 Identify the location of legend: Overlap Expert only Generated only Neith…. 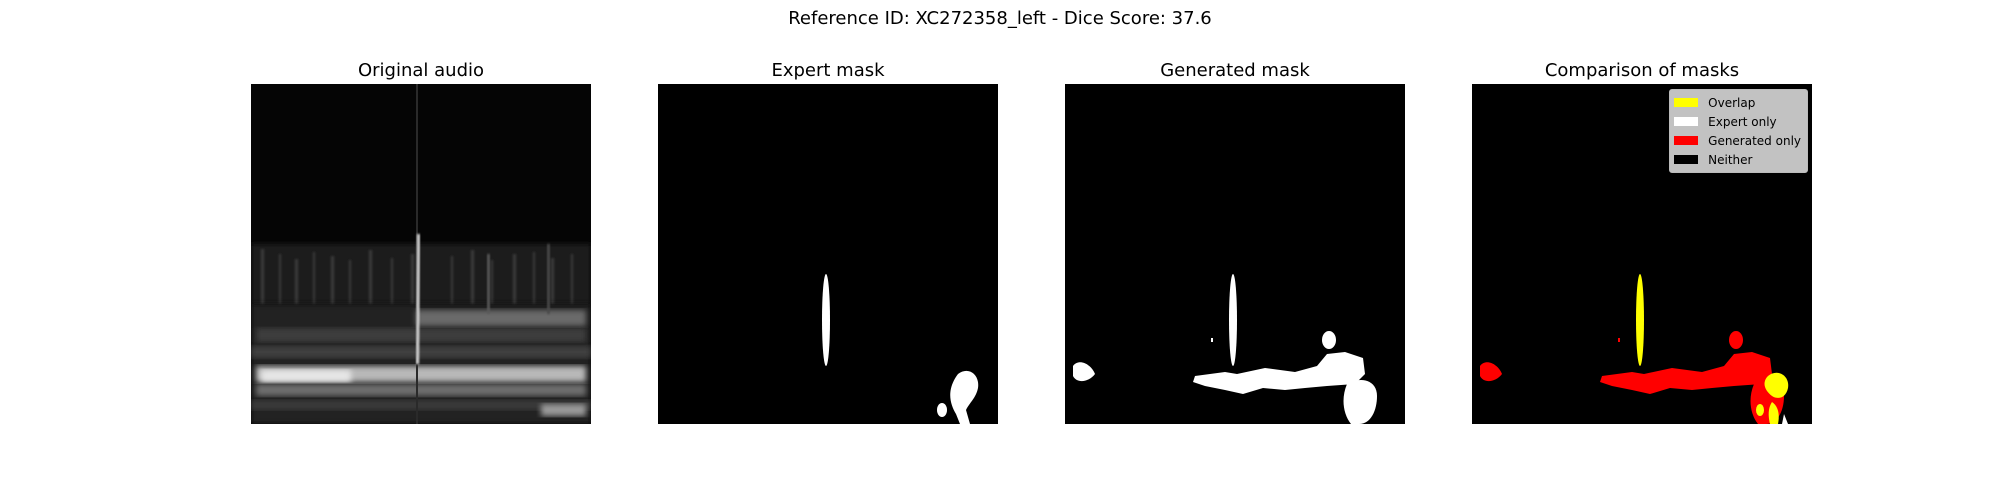
(1738, 131).